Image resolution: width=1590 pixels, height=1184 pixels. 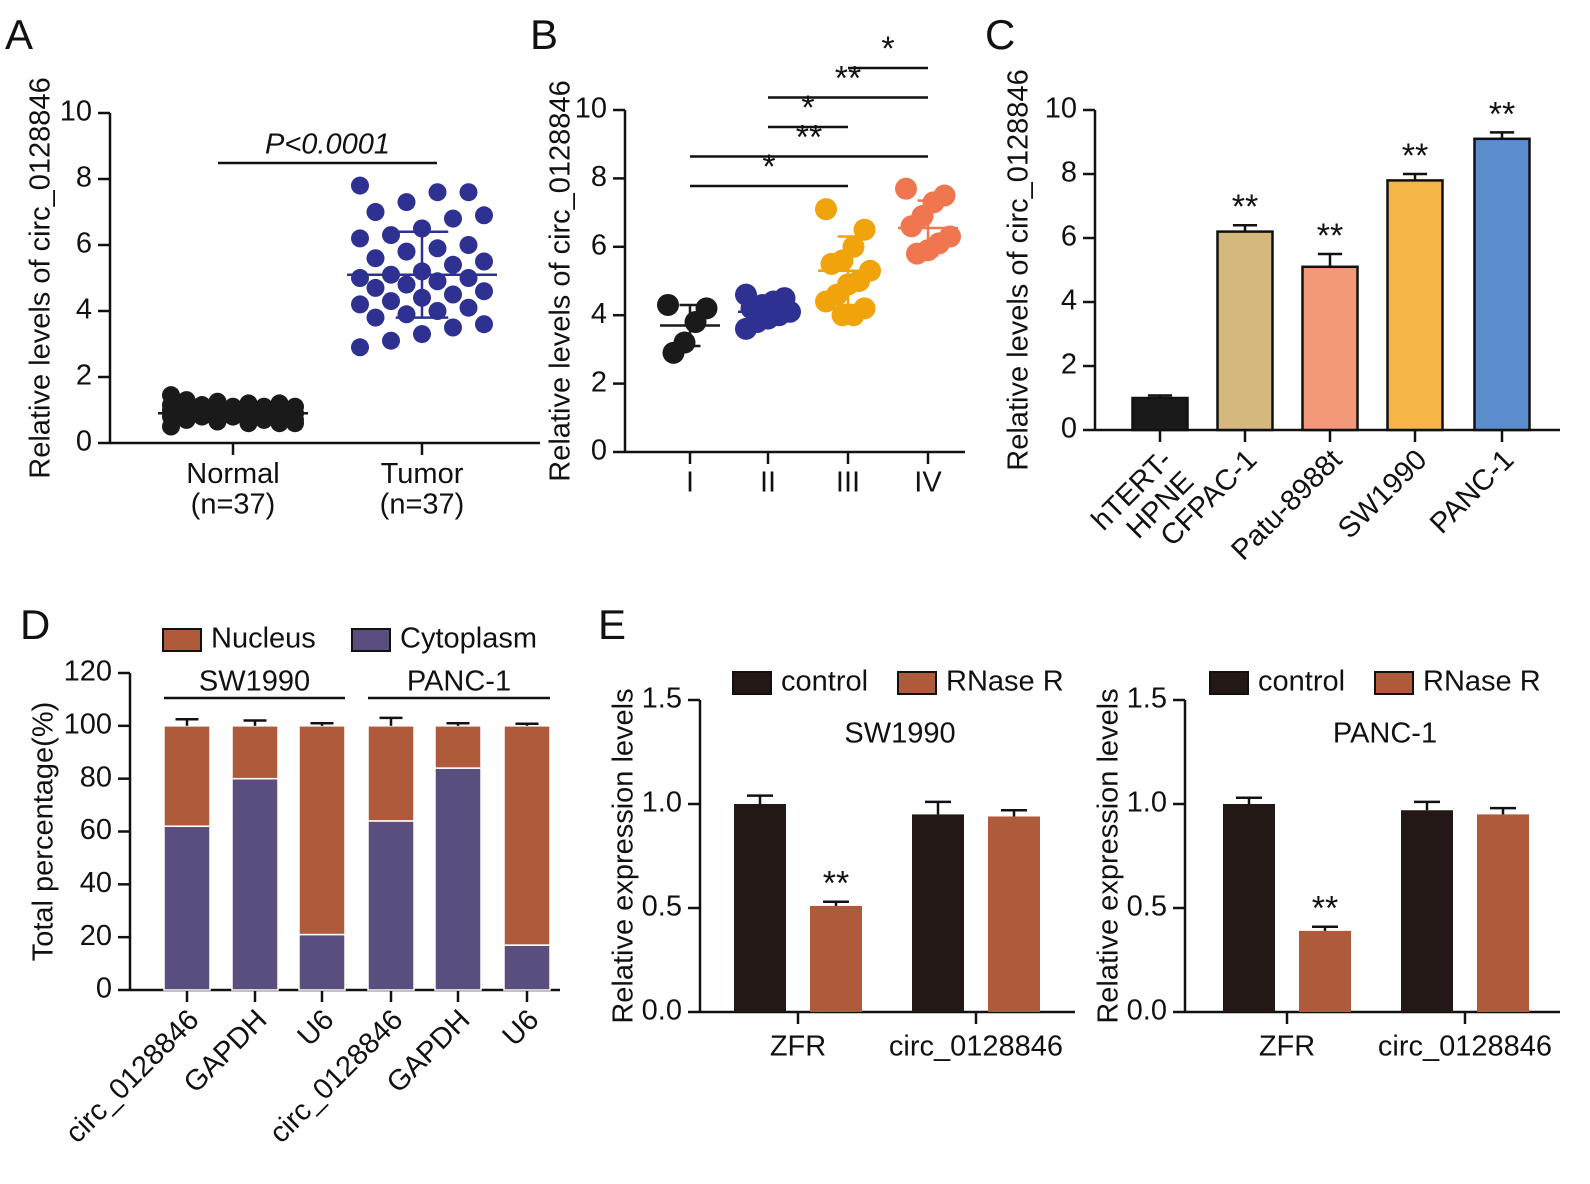 What do you see at coordinates (459, 682) in the screenshot?
I see `group-label: PANC-1` at bounding box center [459, 682].